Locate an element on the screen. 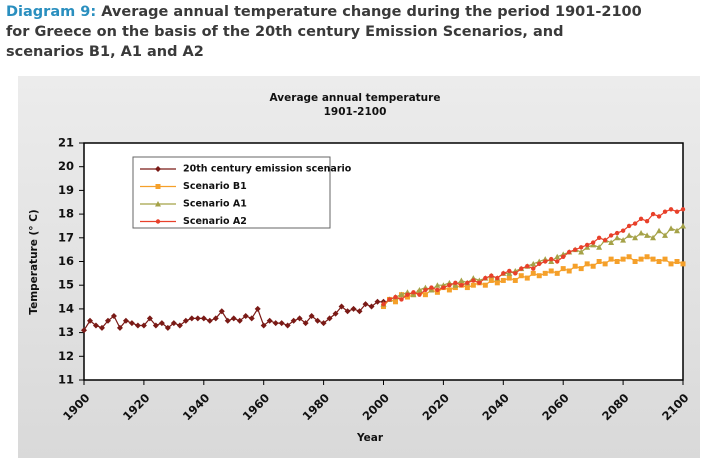 The width and height of the screenshot is (702, 460). y-tick-label: 12 is located at coordinates (66, 356).